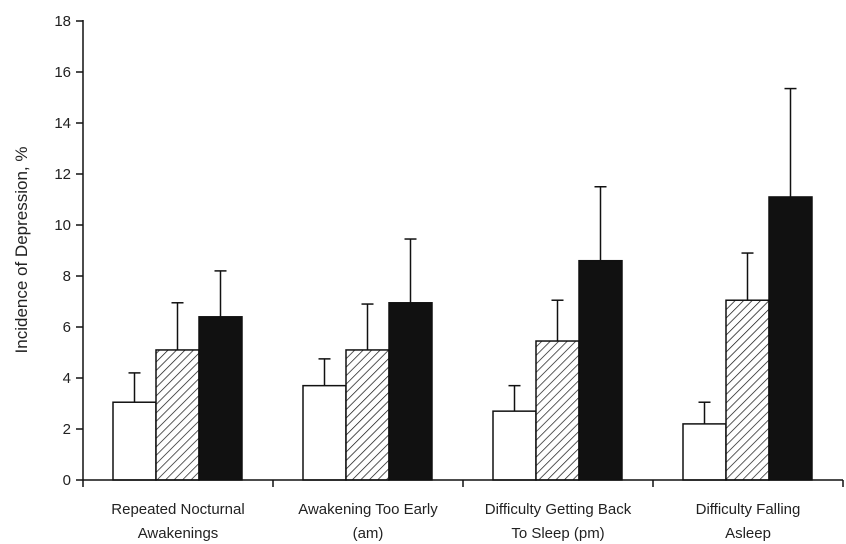 Image resolution: width=846 pixels, height=544 pixels. I want to click on y-tick-label: 16, so click(62, 72).